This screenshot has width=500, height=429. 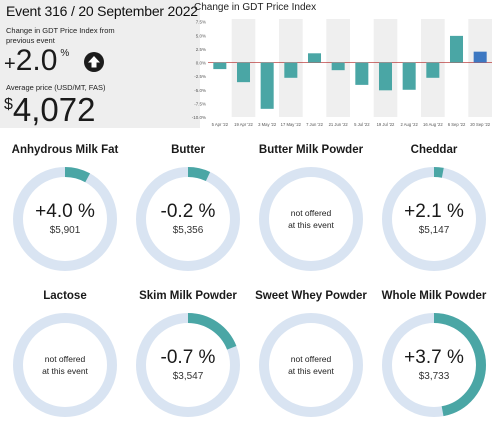 What do you see at coordinates (291, 124) in the screenshot?
I see `x-tick-label: 17 May '22` at bounding box center [291, 124].